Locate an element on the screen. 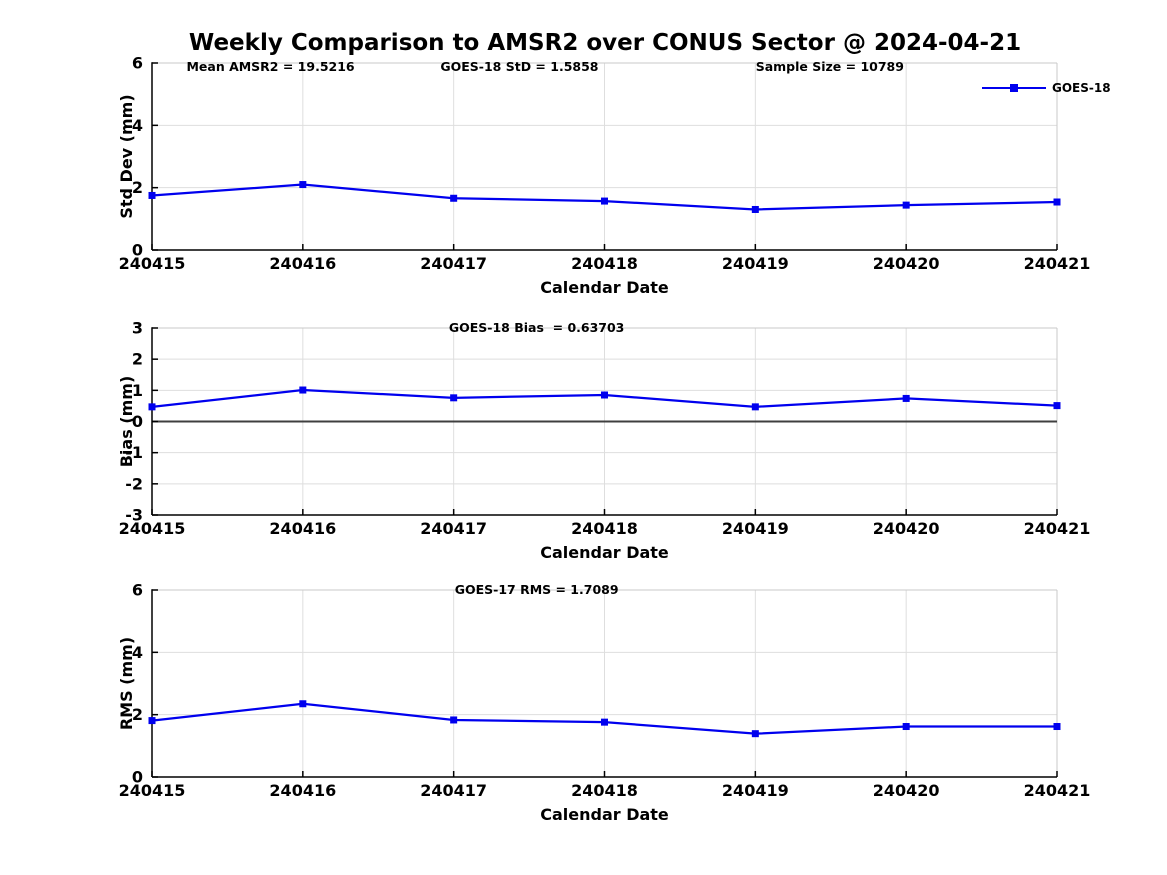 This screenshot has height=875, width=1167. y-axis-label: Std Dev (mm) is located at coordinates (126, 156).